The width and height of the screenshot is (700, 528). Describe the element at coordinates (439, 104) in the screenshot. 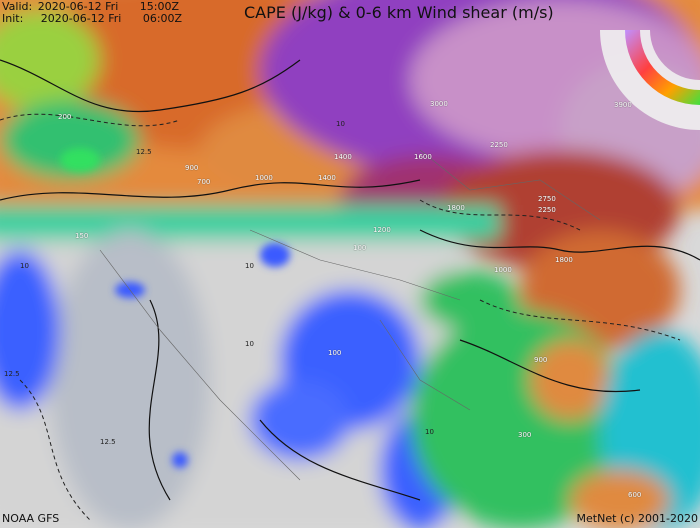

I see `contour-label: 3000` at that location.